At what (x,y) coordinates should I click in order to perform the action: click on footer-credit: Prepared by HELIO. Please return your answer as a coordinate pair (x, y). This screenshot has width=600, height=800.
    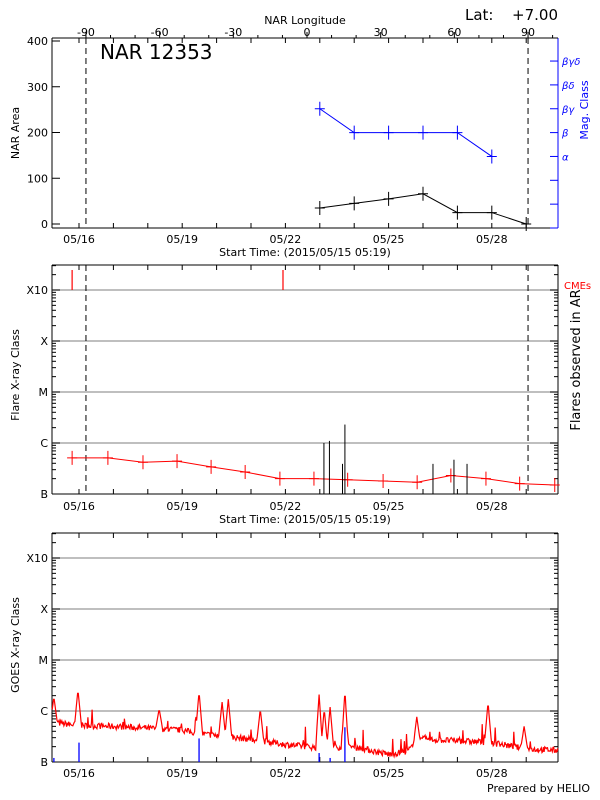
    Looking at the image, I should click on (538, 788).